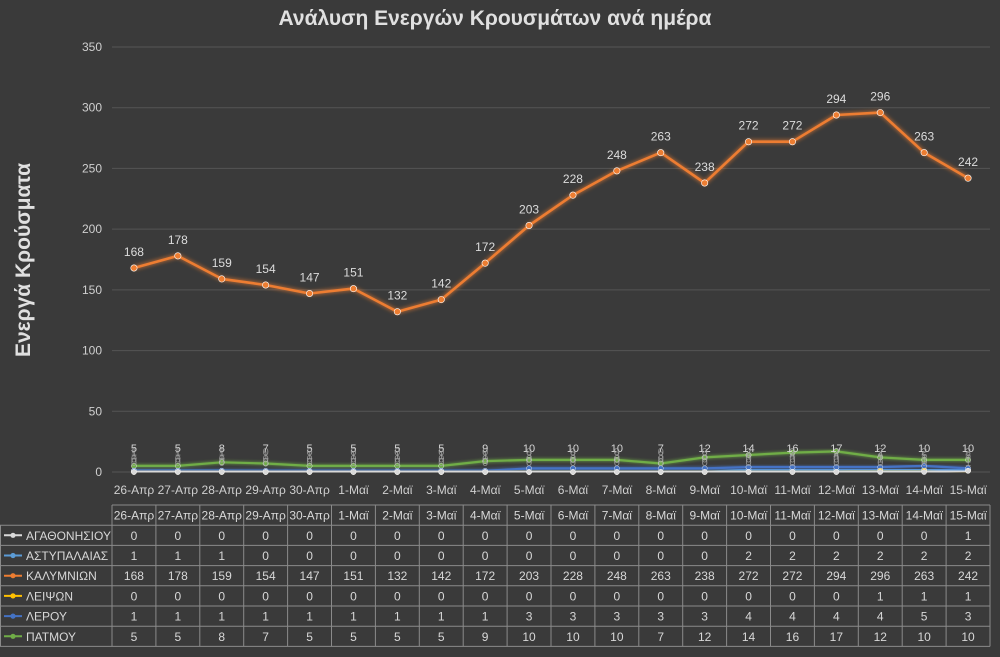 Image resolution: width=1000 pixels, height=657 pixels. Describe the element at coordinates (485, 449) in the screenshot. I see `data-label: 9` at that location.